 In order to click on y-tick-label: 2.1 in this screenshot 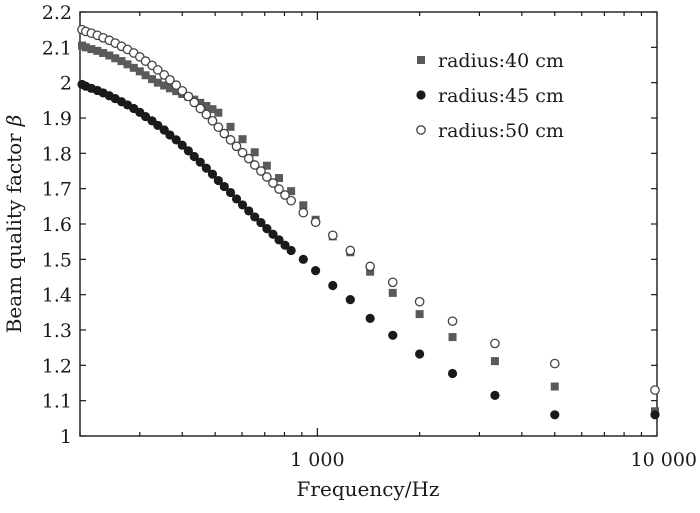, I will do `click(57, 48)`.